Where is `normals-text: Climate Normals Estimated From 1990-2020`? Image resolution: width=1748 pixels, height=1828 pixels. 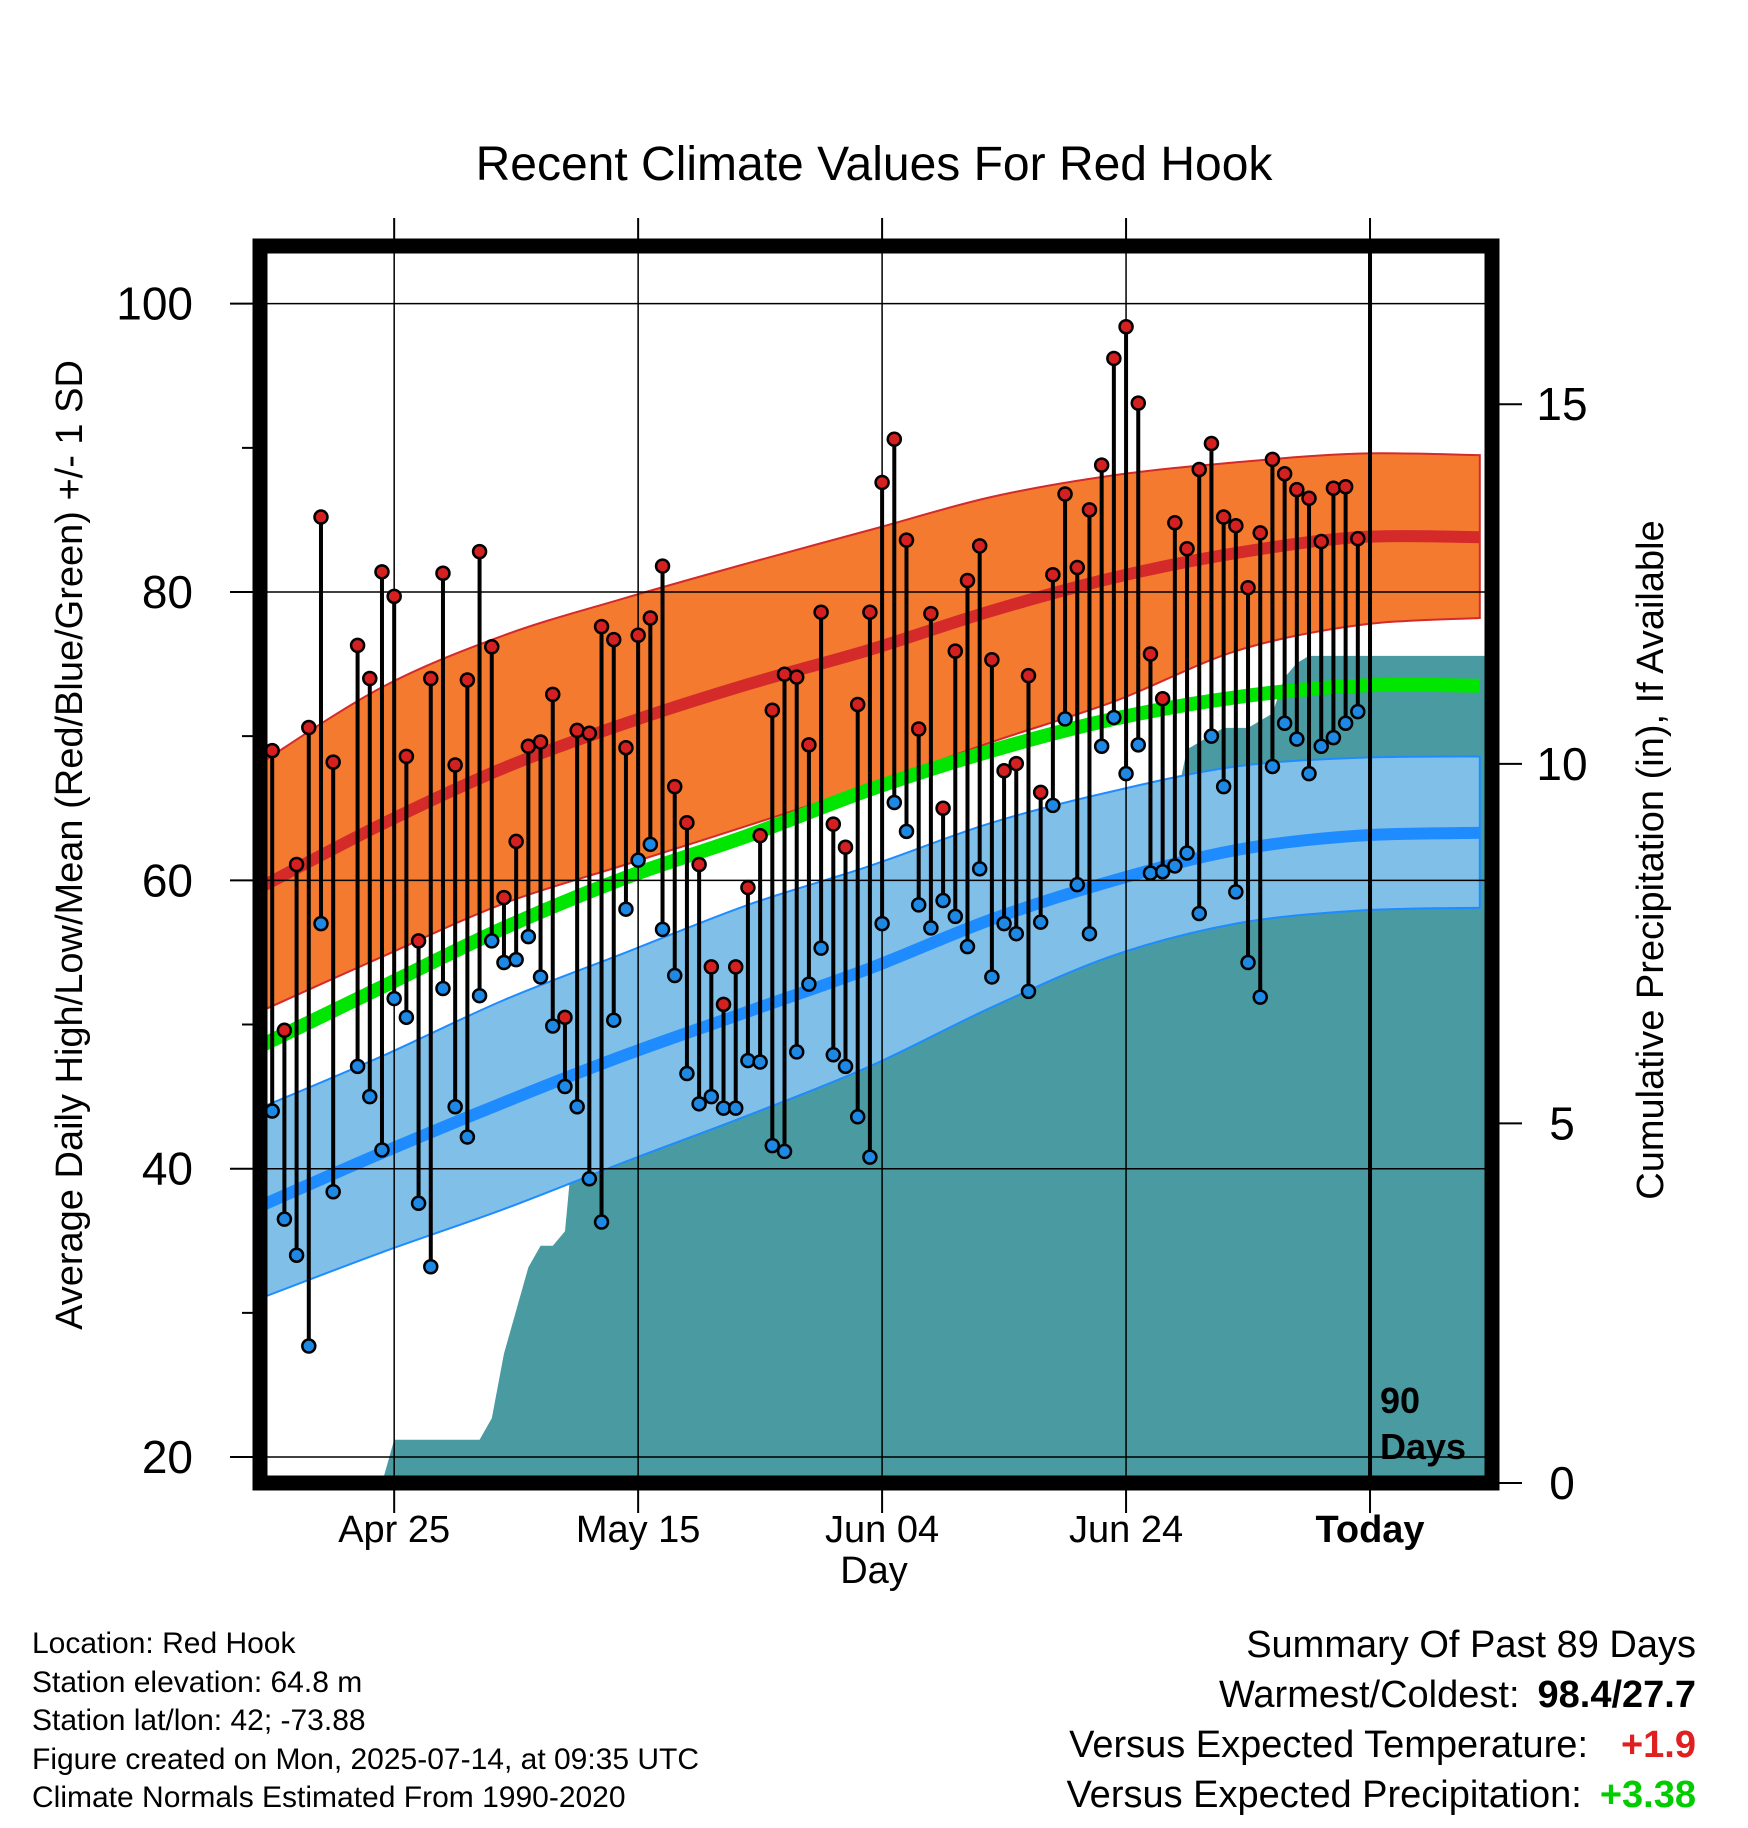 normals-text: Climate Normals Estimated From 1990-2020 is located at coordinates (329, 1797).